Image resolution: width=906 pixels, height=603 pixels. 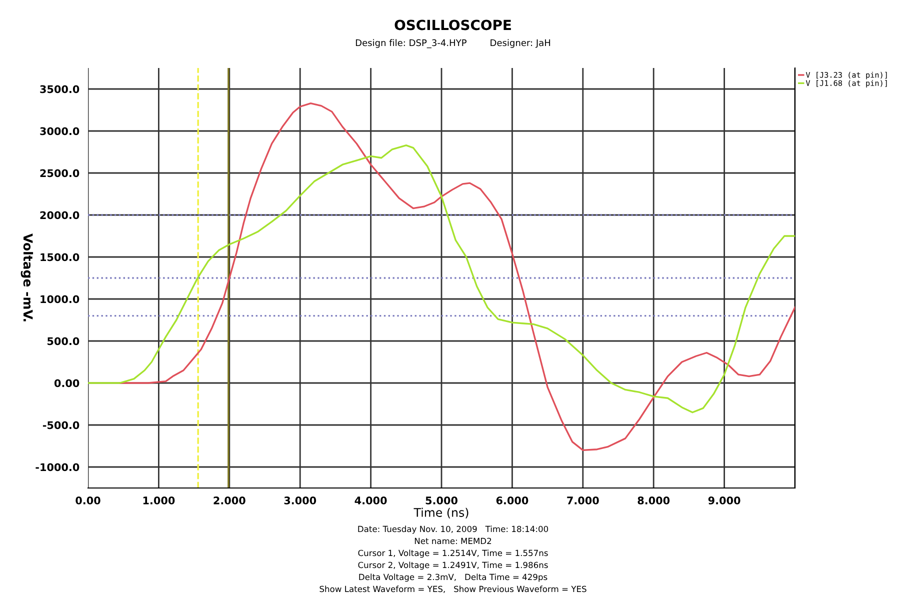 What do you see at coordinates (724, 500) in the screenshot?
I see `x-tick-label: 9.000` at bounding box center [724, 500].